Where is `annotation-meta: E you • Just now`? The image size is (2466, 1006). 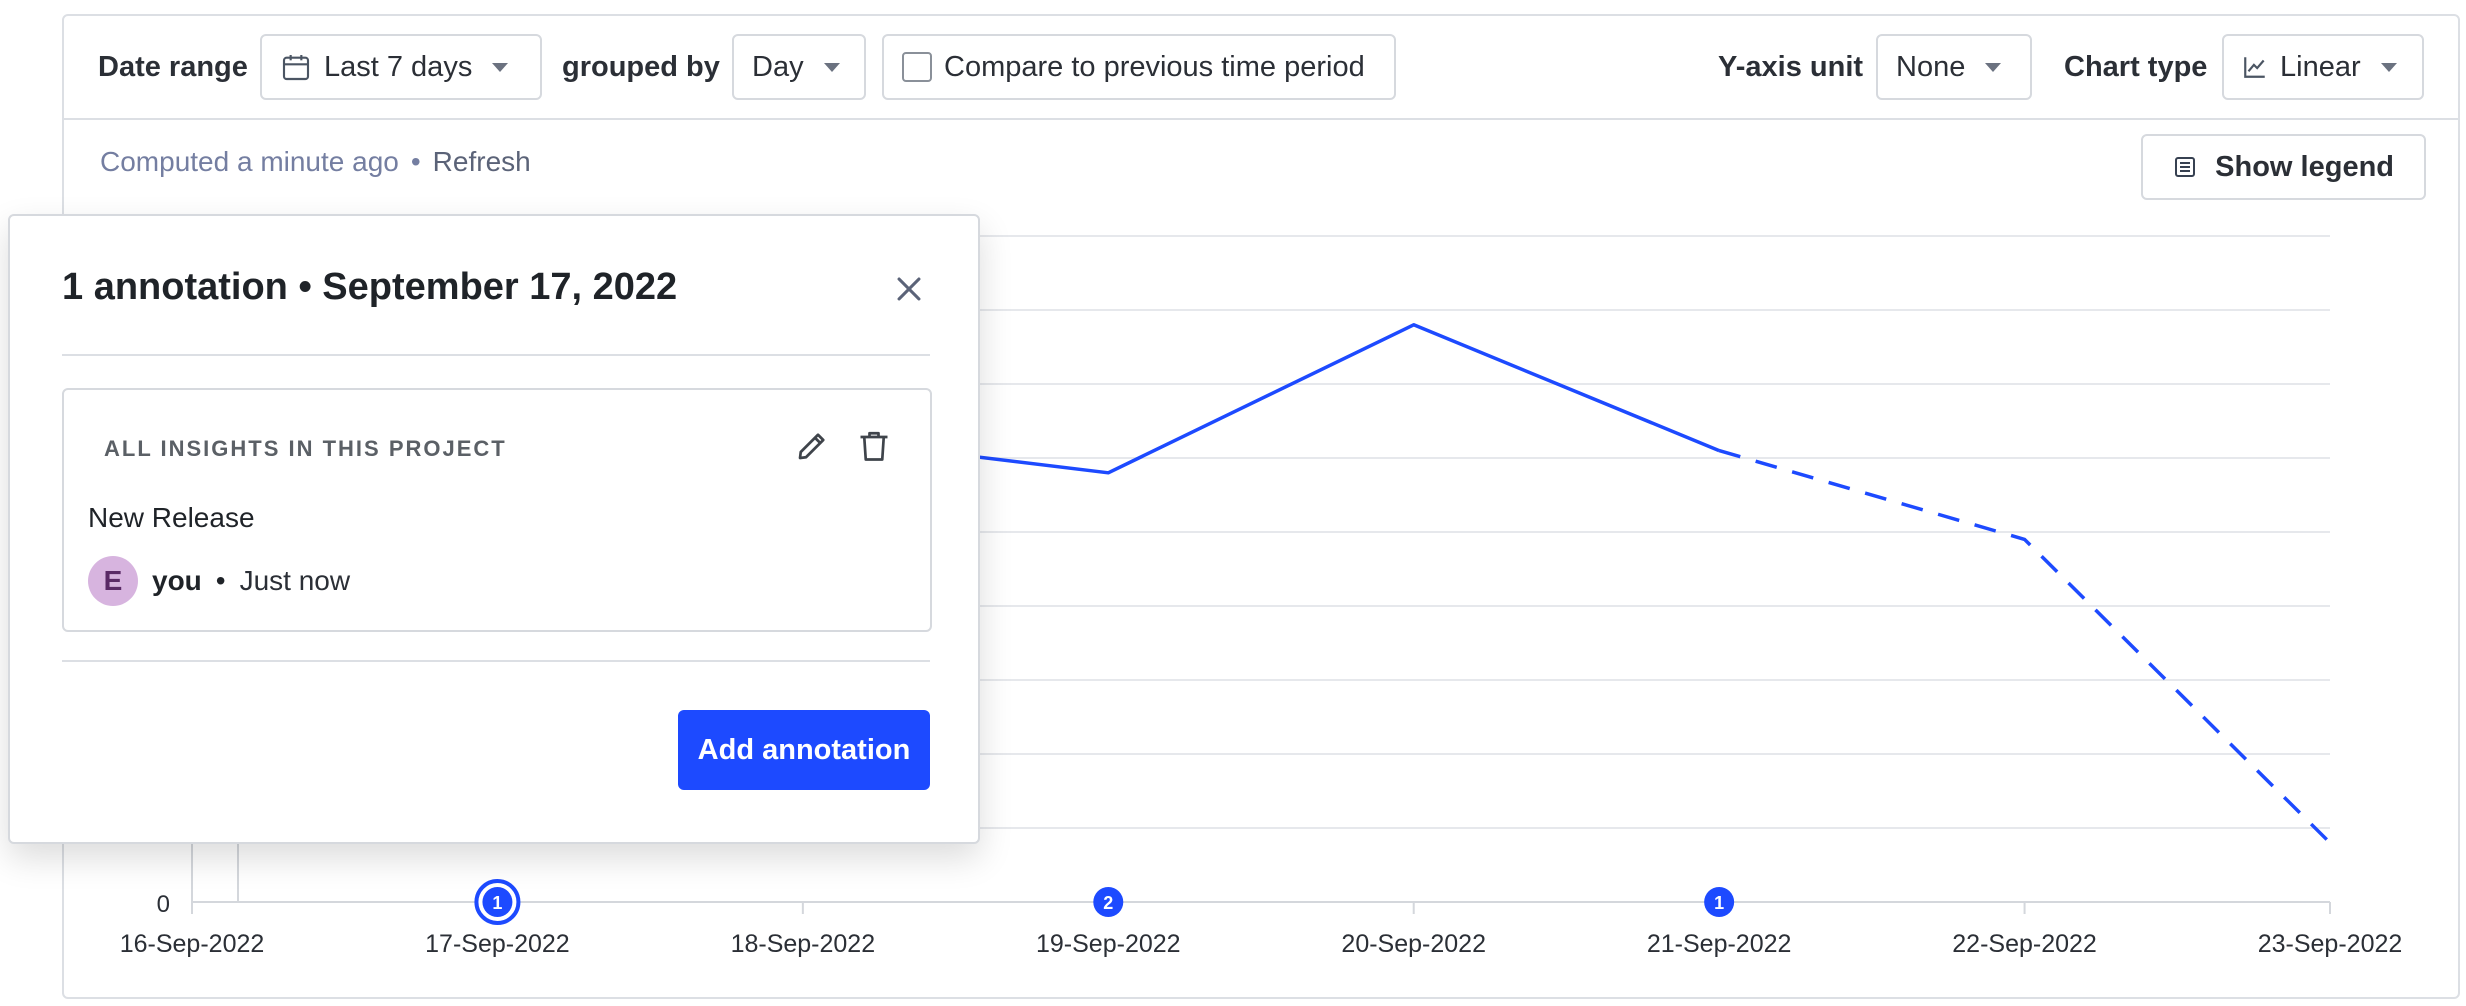 annotation-meta: E you • Just now is located at coordinates (219, 581).